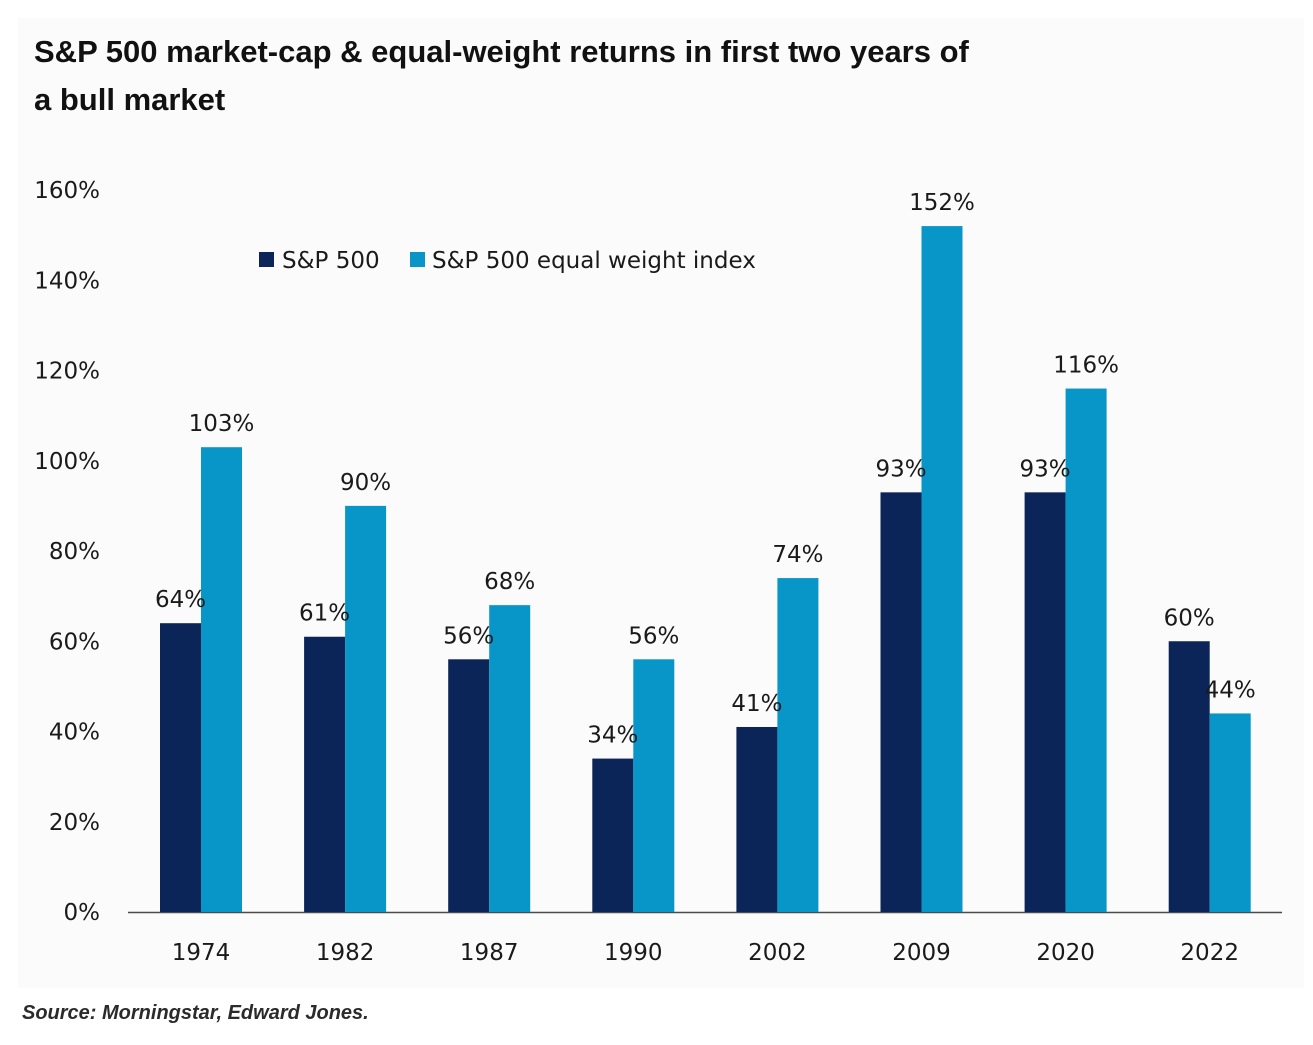  What do you see at coordinates (489, 953) in the screenshot?
I see `x-tick-label: 1987` at bounding box center [489, 953].